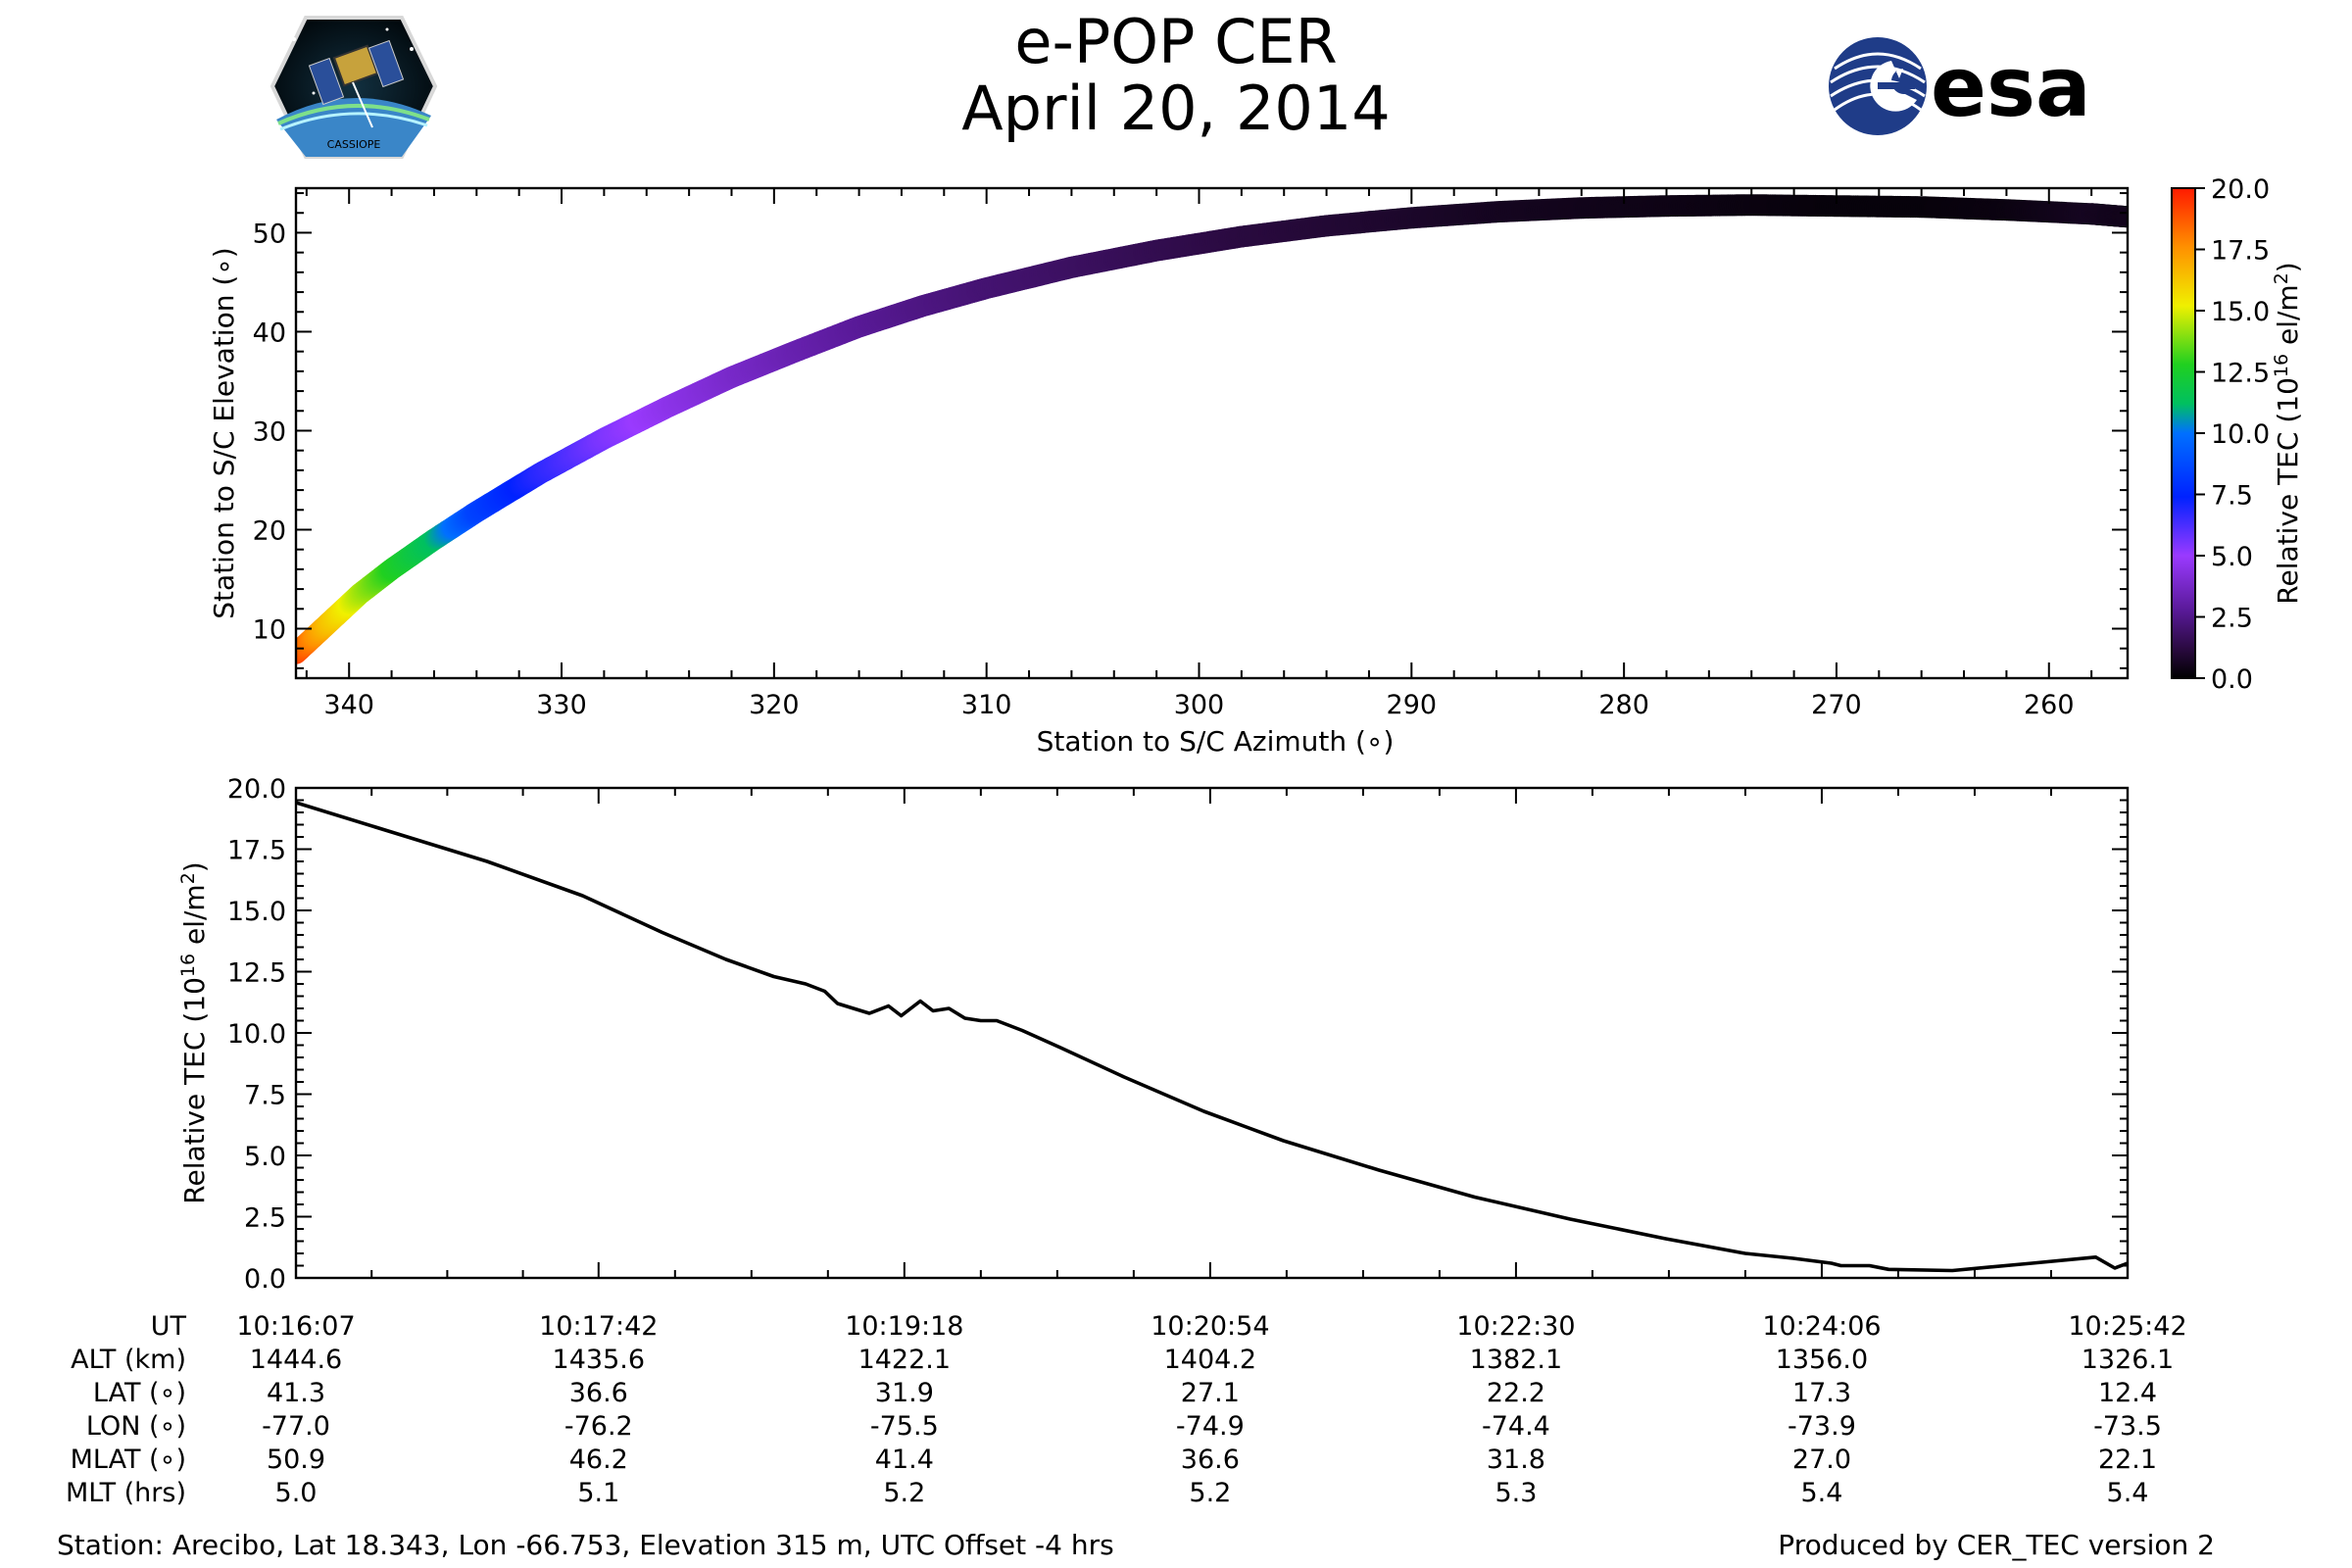 The height and width of the screenshot is (1568, 2352). Describe the element at coordinates (2122, 217) in the screenshot. I see `elevation-track-point` at that location.